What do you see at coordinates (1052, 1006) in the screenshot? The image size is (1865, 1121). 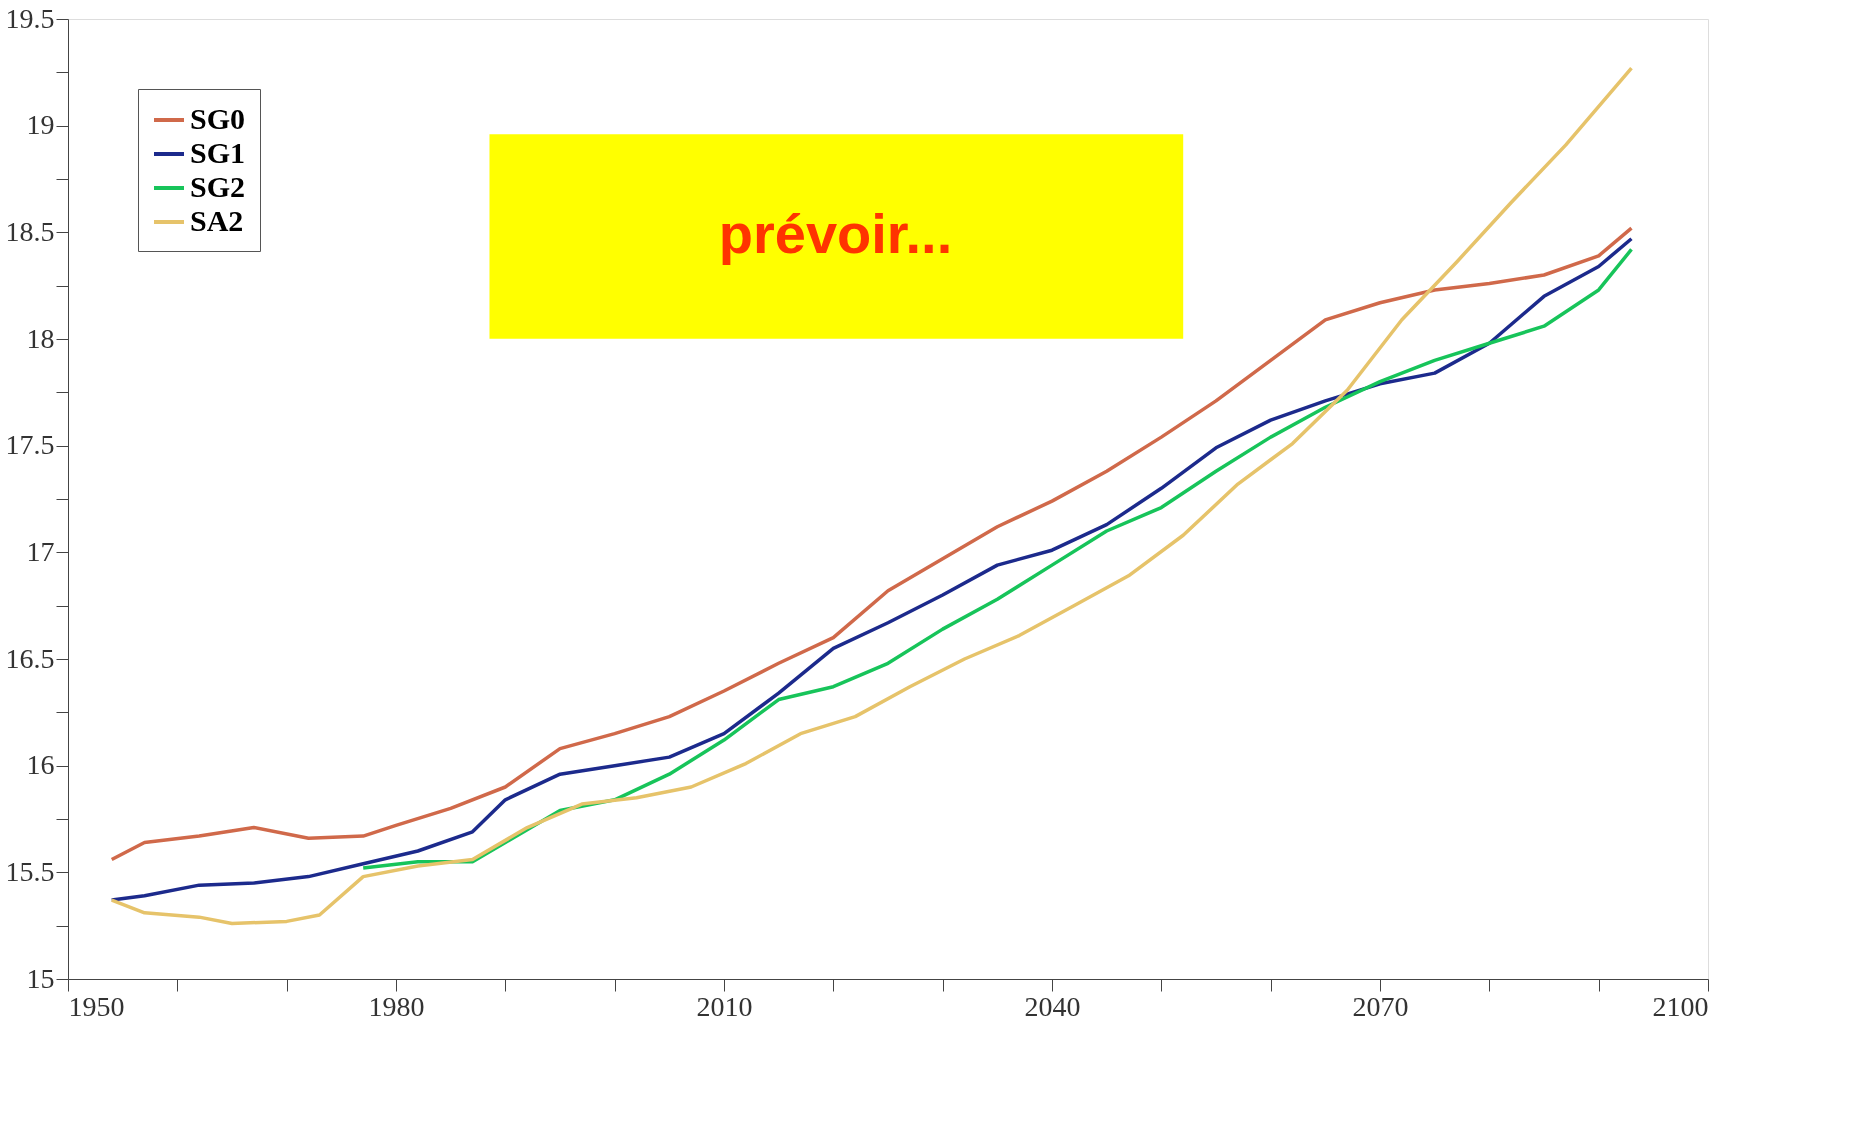 I see `x-tick-label: 2040` at bounding box center [1052, 1006].